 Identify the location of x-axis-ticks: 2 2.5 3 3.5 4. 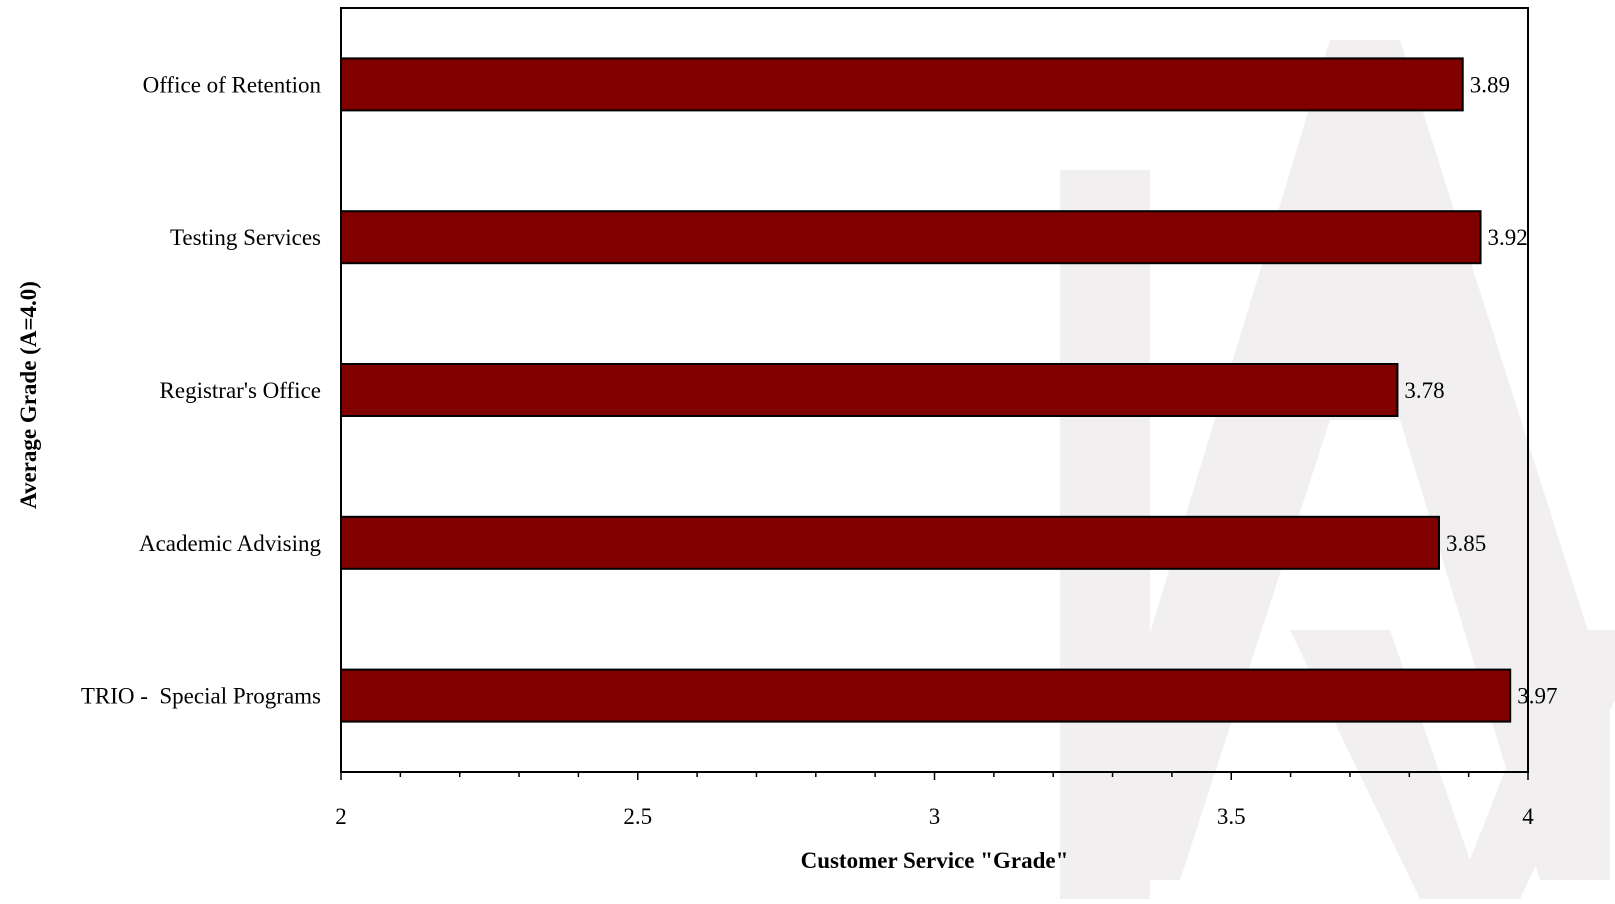
(934, 800).